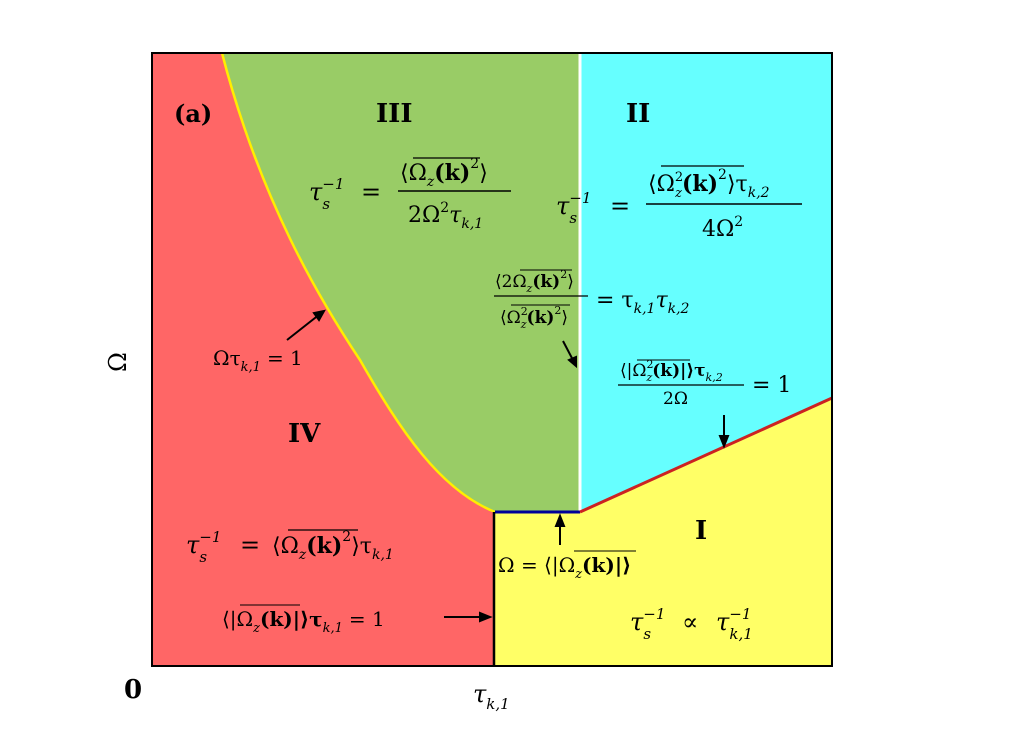  Describe the element at coordinates (444, 173) in the screenshot. I see `svg-text: ⟨Ωz(k)2⟩` at that location.